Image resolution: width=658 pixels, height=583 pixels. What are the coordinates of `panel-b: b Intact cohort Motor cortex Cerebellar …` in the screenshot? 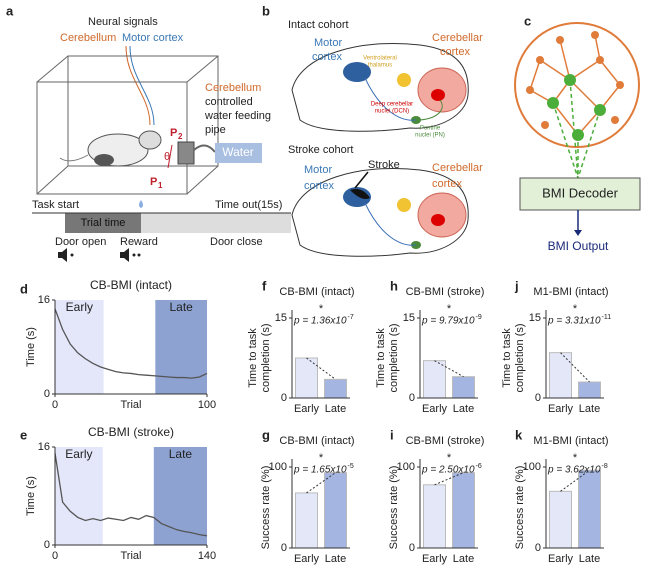 It's located at (372, 130).